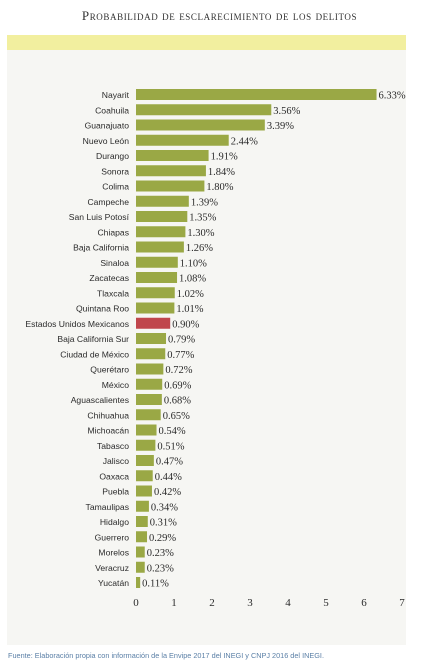  I want to click on category-label: Sinaloa, so click(114, 263).